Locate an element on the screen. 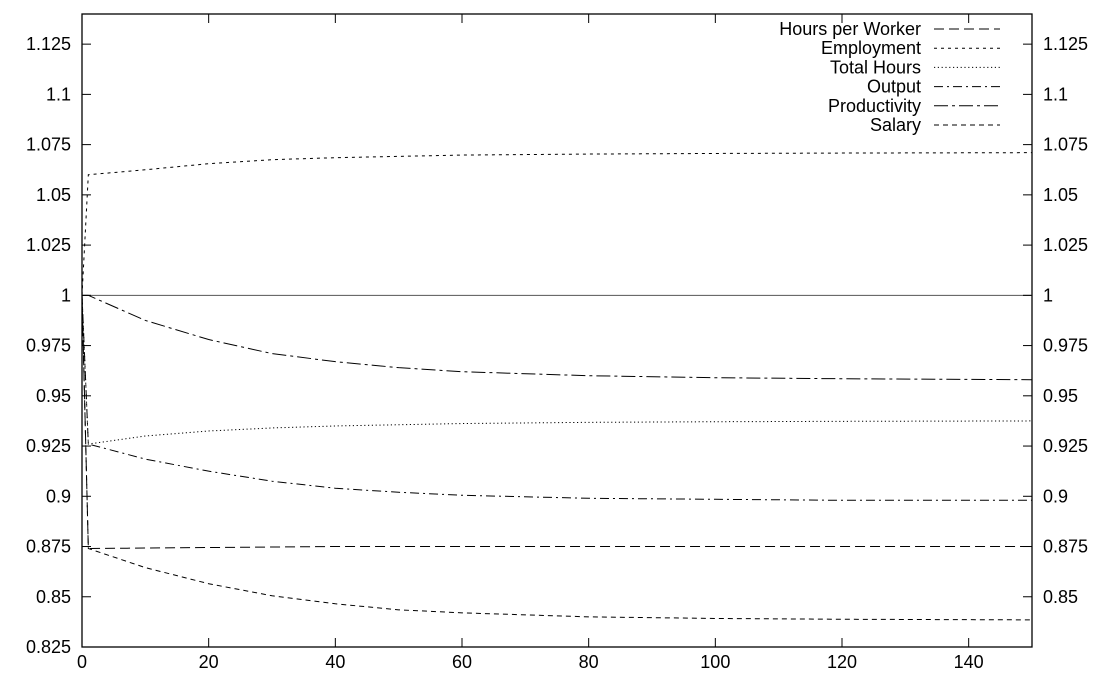  legend-label: Hours per Worker is located at coordinates (850, 29).